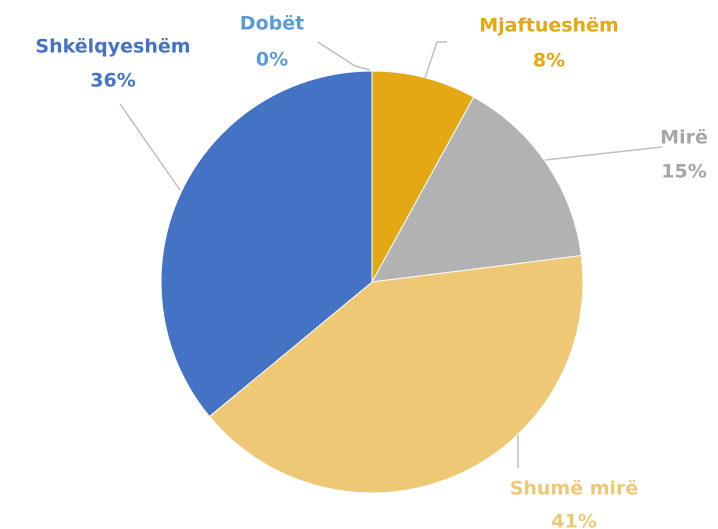 Image resolution: width=718 pixels, height=529 pixels. What do you see at coordinates (549, 26) in the screenshot?
I see `slice-label: Mjaftueshëm` at bounding box center [549, 26].